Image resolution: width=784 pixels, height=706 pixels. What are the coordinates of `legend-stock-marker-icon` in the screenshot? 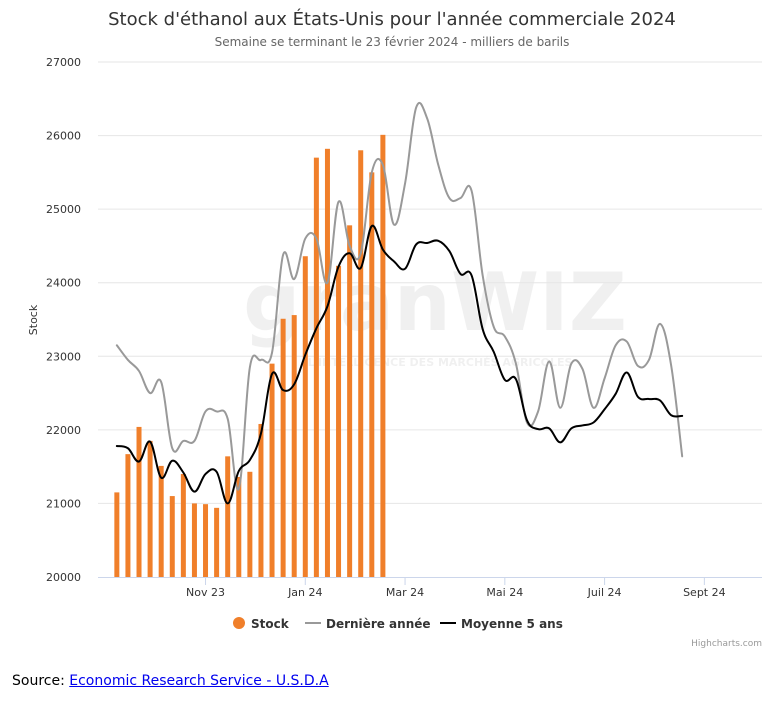 It's located at (239, 623).